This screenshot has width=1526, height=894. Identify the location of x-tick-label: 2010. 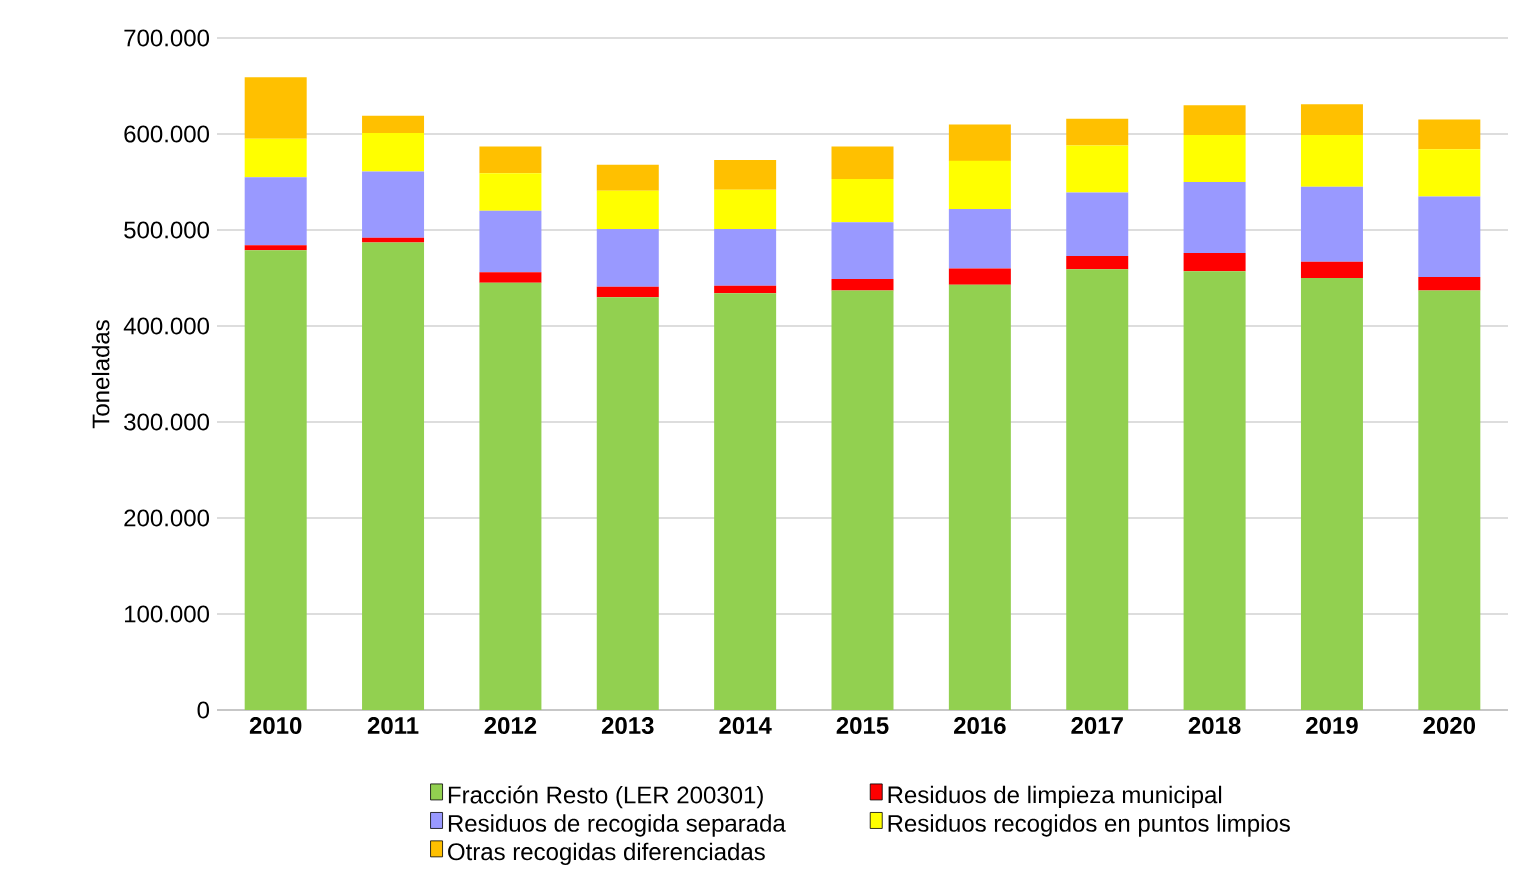
(275, 726).